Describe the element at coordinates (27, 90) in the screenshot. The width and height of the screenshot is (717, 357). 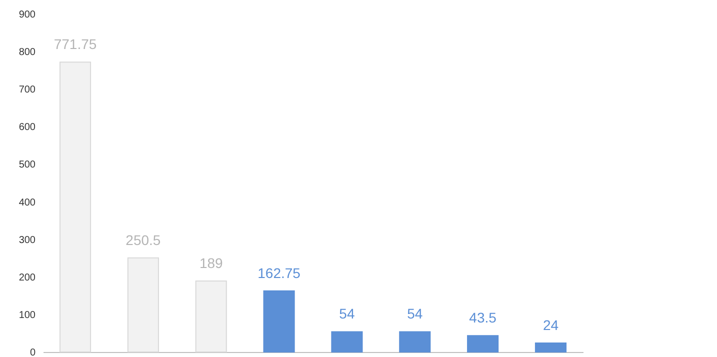
I see `y-tick-label: 700` at that location.